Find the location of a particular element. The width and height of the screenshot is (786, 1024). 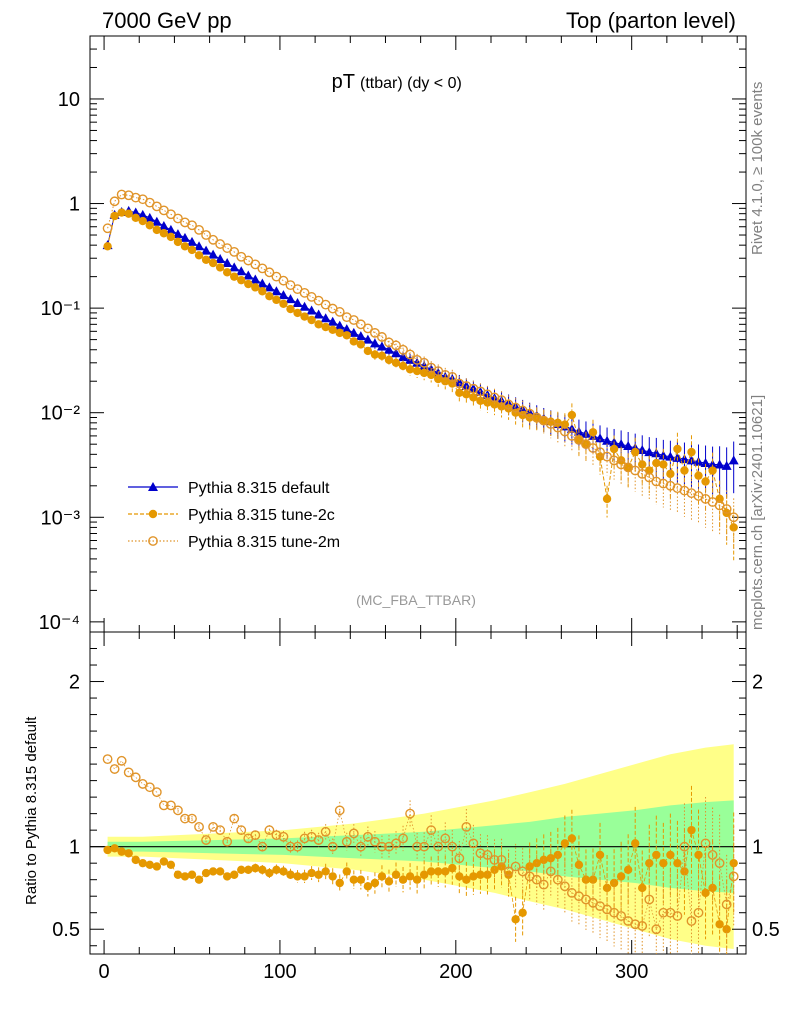

legend-label: Pythia 8.315 tune-2c is located at coordinates (261, 515).